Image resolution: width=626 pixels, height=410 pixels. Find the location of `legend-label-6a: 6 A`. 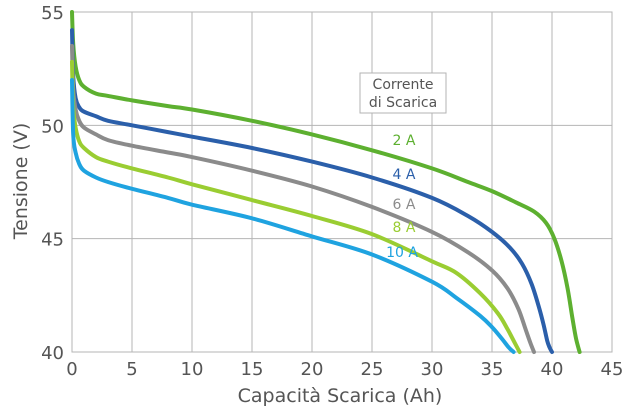

legend-label-6a: 6 A is located at coordinates (404, 205).